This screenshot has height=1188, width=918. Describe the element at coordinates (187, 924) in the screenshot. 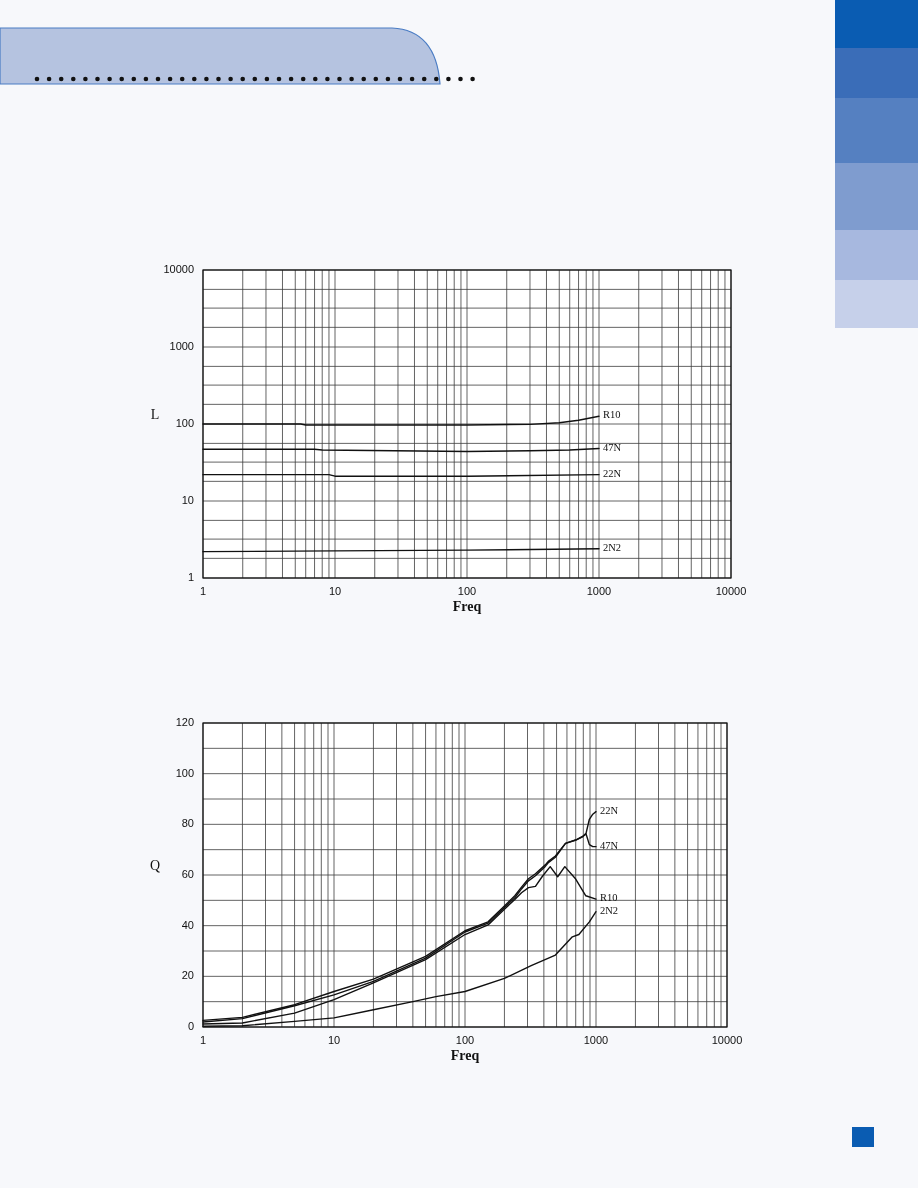

I see `y-tick-label: 40` at that location.